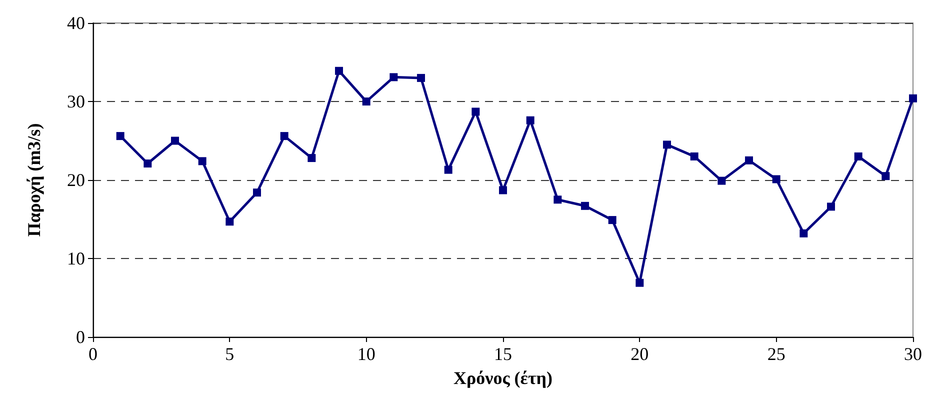 This screenshot has height=420, width=936. I want to click on x-tick-label: 20, so click(639, 354).